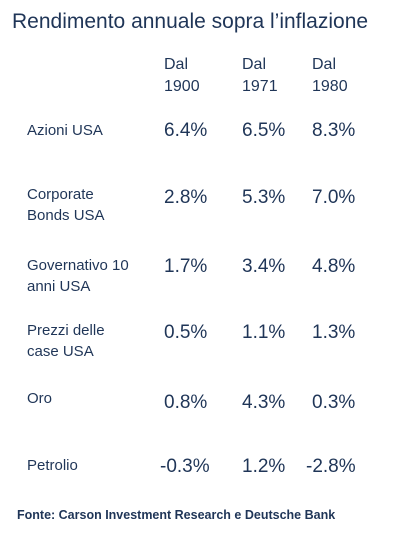 The image size is (405, 540). I want to click on table-cell: -0.3%, so click(185, 466).